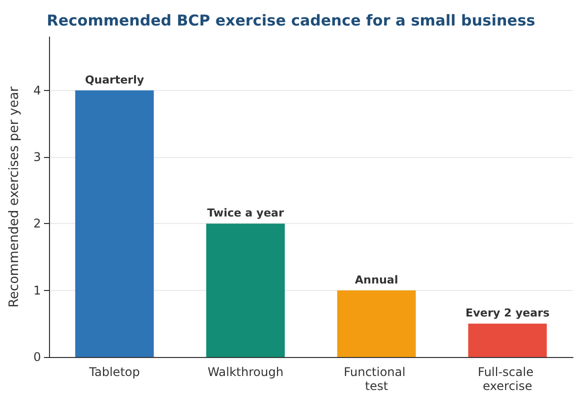  What do you see at coordinates (114, 79) in the screenshot?
I see `data-label: Quarterly` at bounding box center [114, 79].